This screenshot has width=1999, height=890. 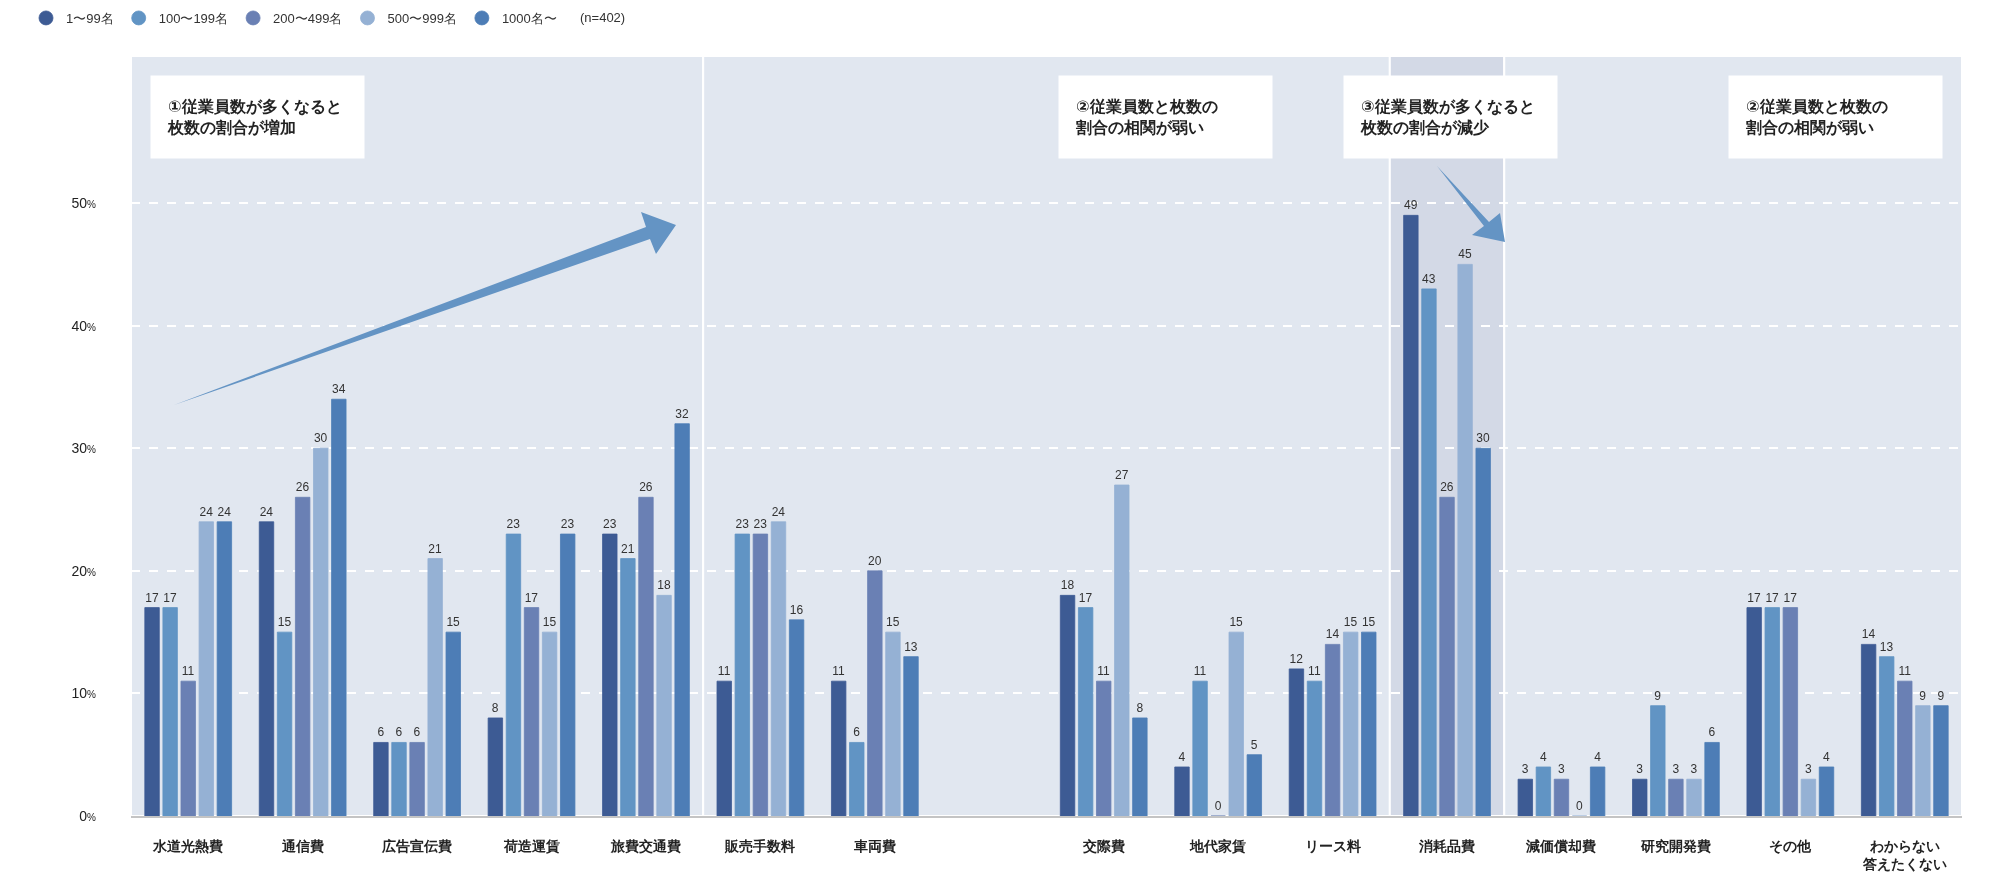 I want to click on y-tick-label: 20%, so click(x=84, y=570).